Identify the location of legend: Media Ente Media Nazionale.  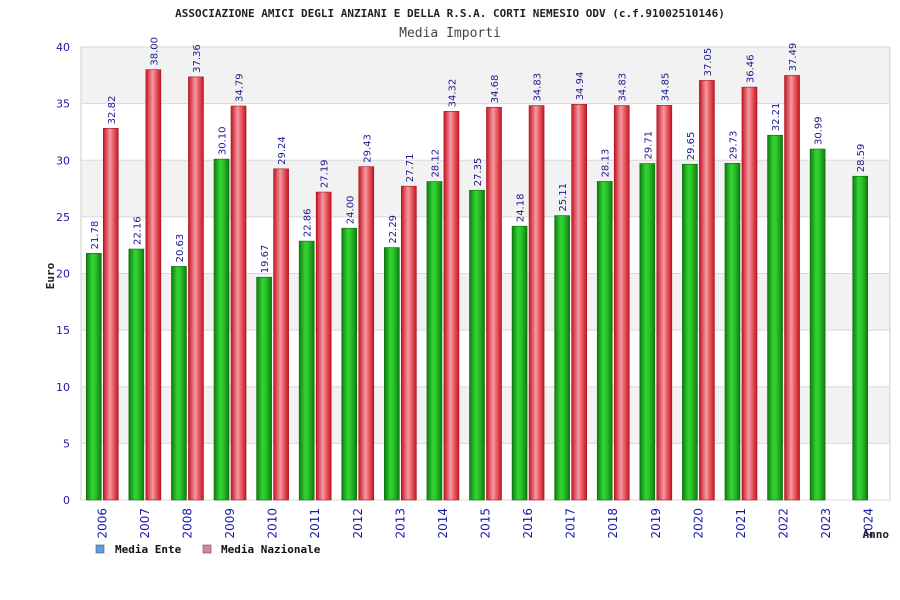
(208, 549).